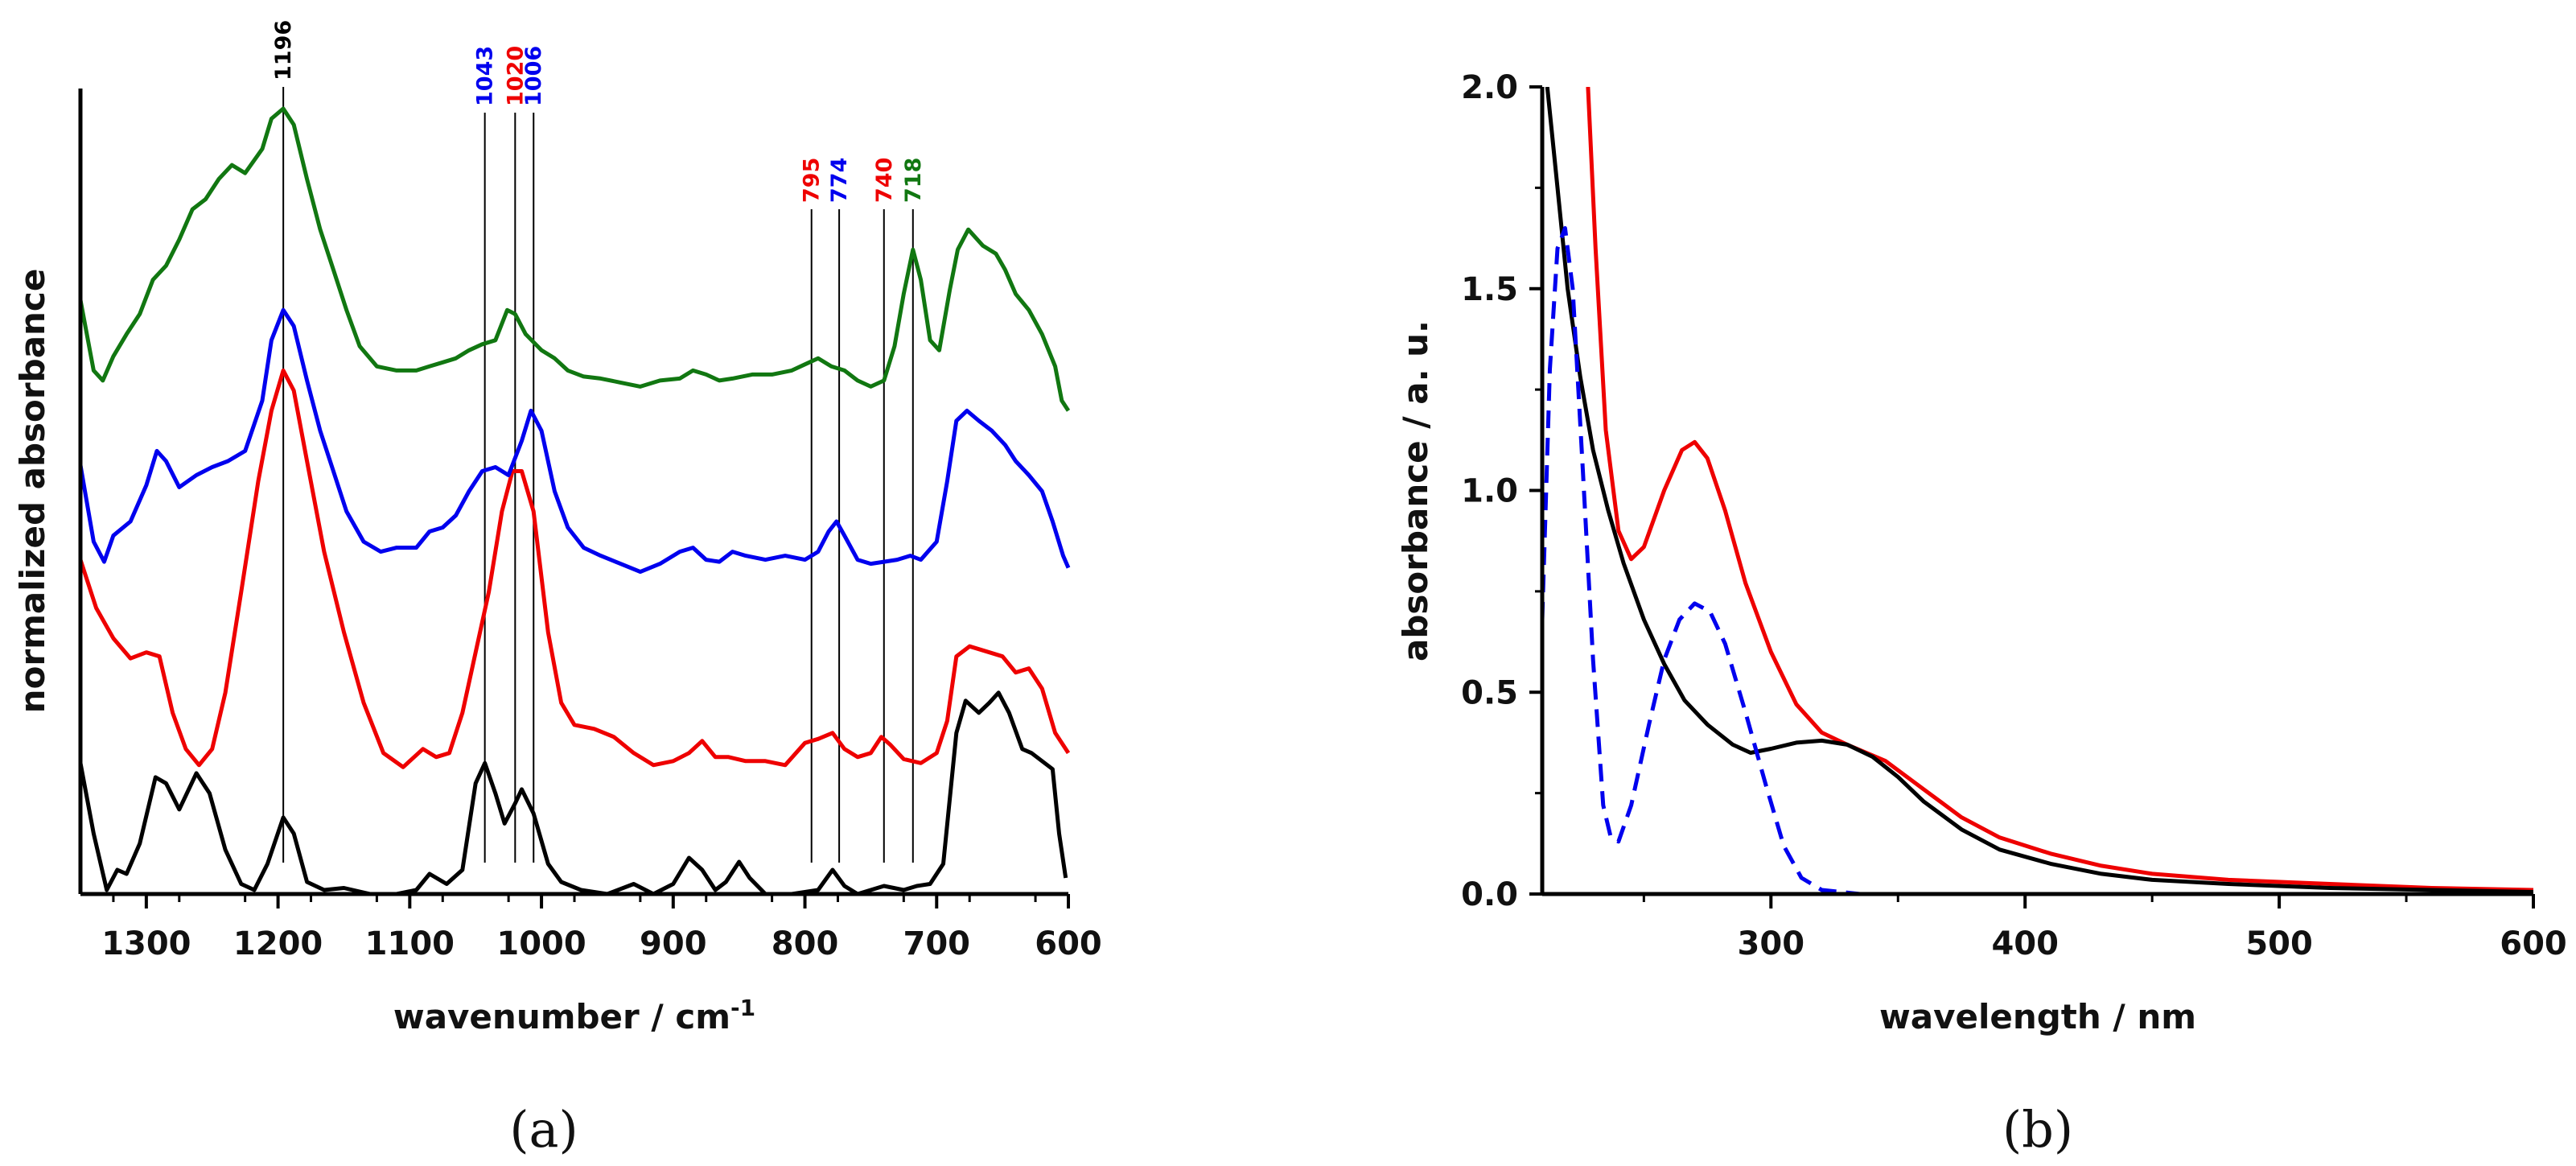 The image size is (2576, 1166). I want to click on x-tick-label: 1000, so click(541, 943).